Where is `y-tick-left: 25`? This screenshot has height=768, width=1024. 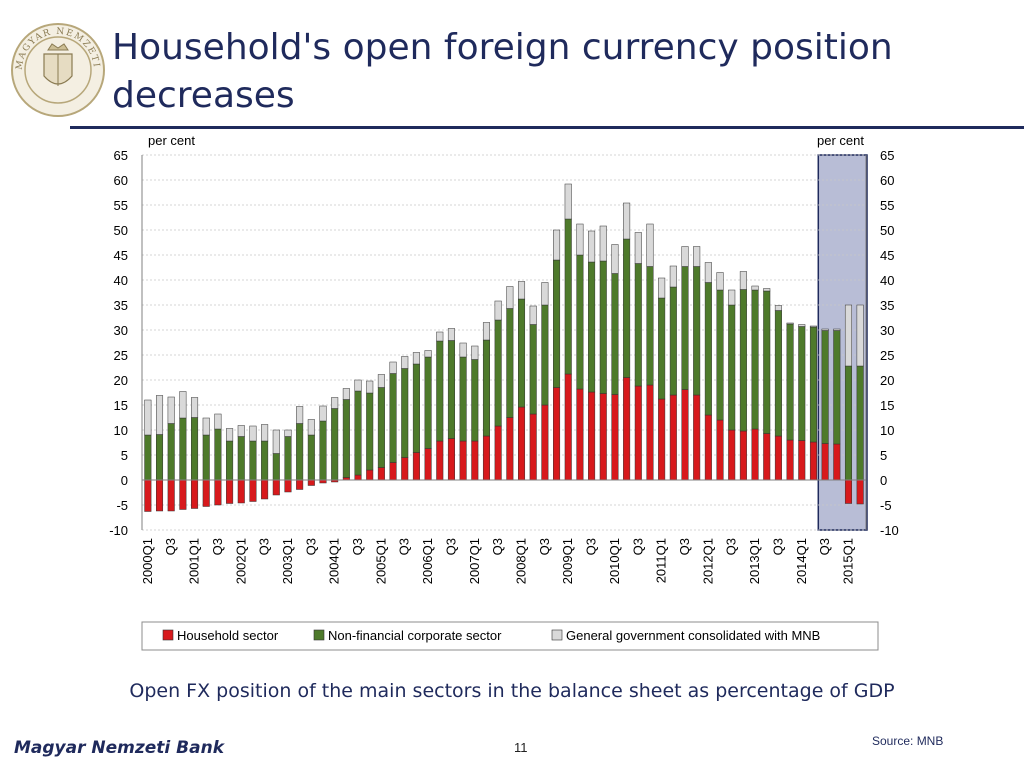 y-tick-left: 25 is located at coordinates (121, 355).